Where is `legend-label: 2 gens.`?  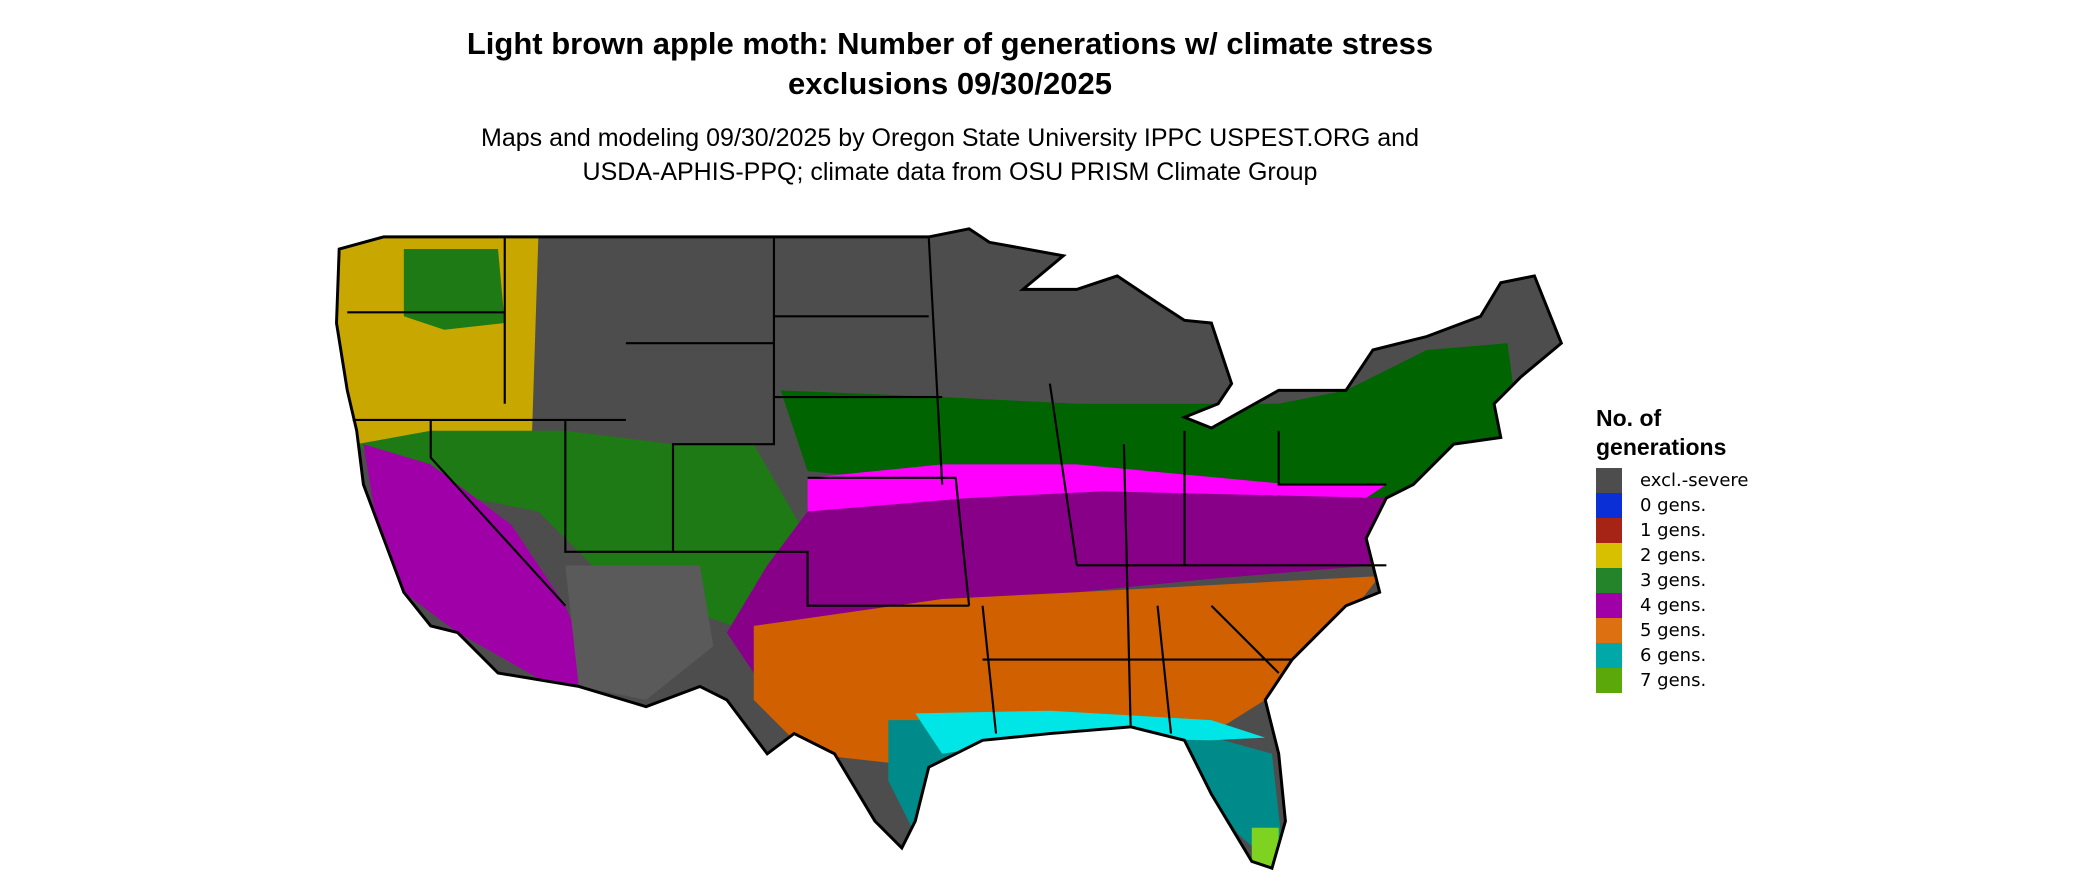 legend-label: 2 gens. is located at coordinates (1673, 555).